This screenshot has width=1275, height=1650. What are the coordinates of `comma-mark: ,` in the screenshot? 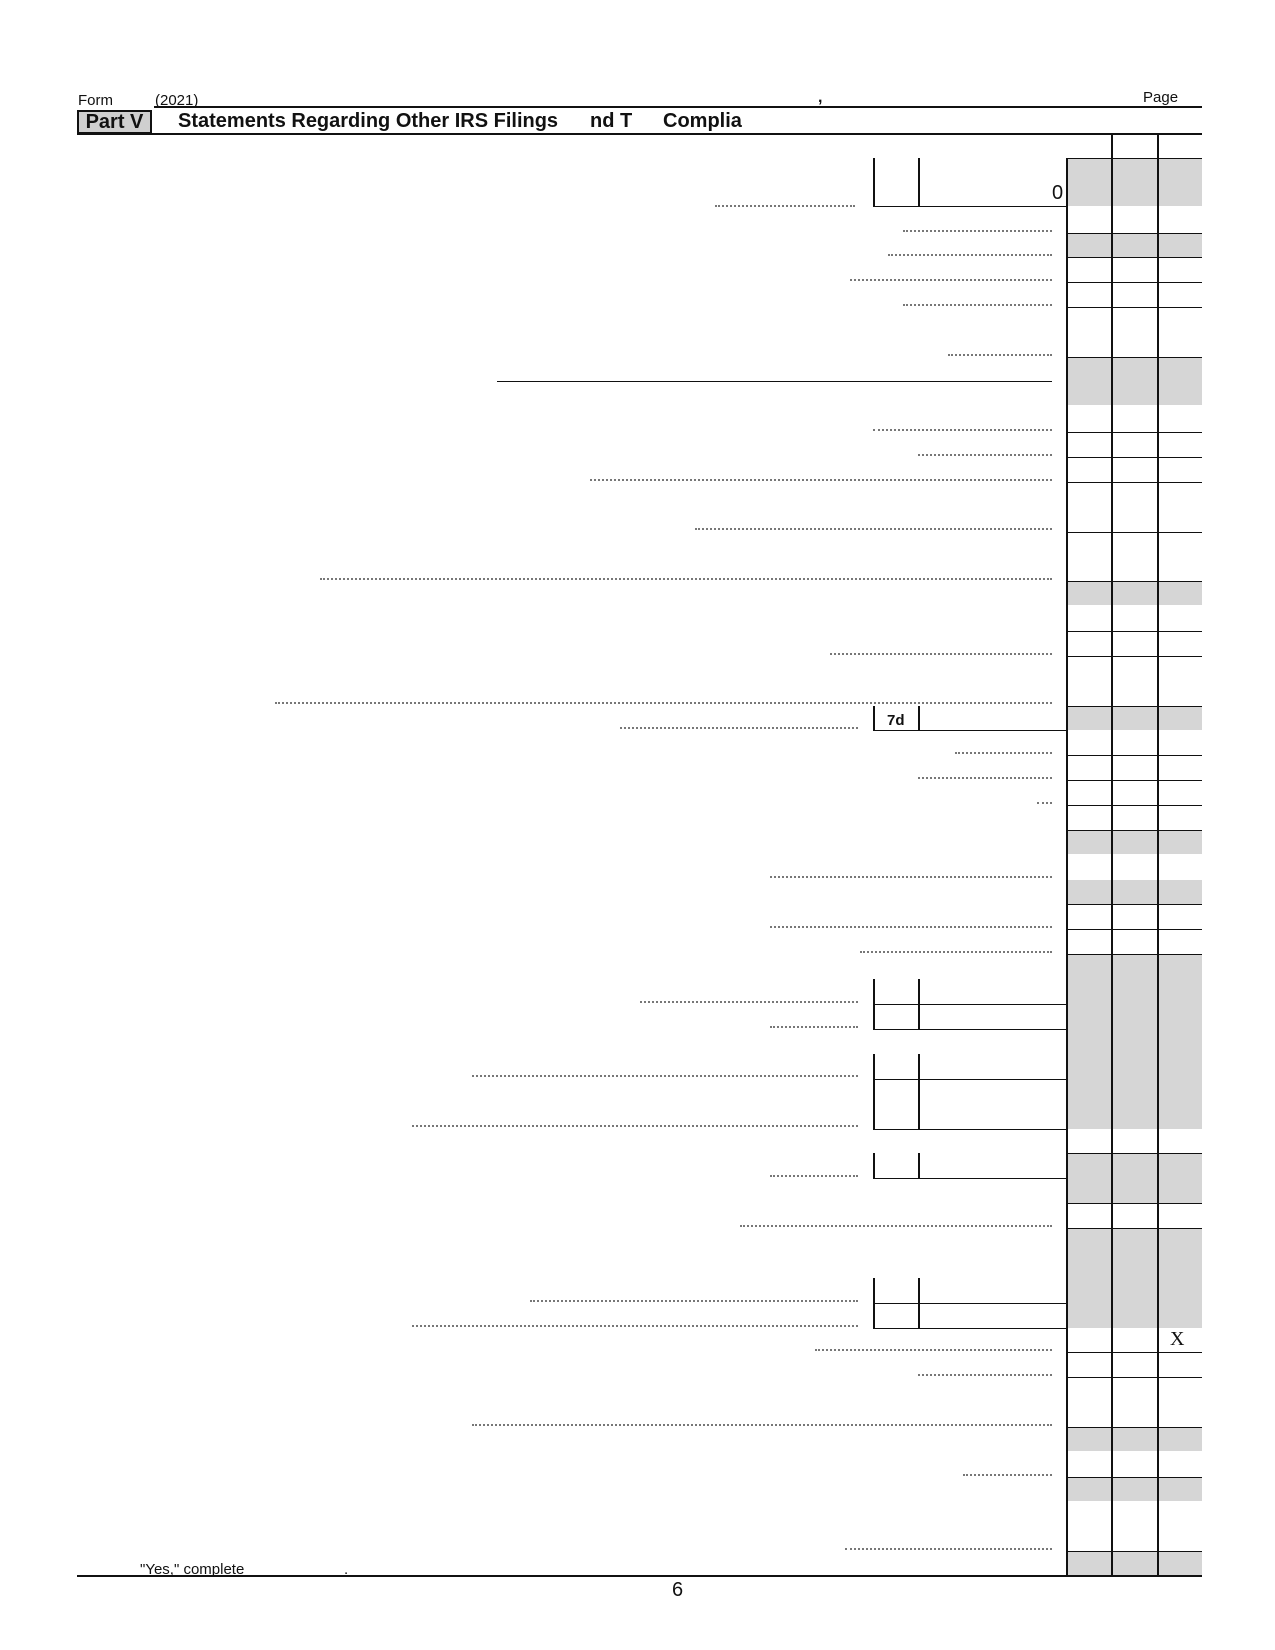 It's located at (820, 97).